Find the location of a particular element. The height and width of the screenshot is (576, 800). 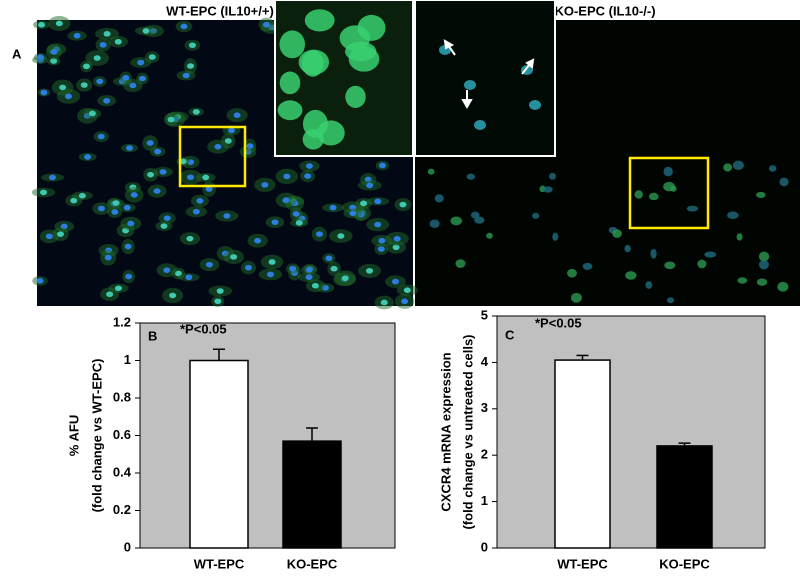

y-tick-label: 1 is located at coordinates (127, 359).